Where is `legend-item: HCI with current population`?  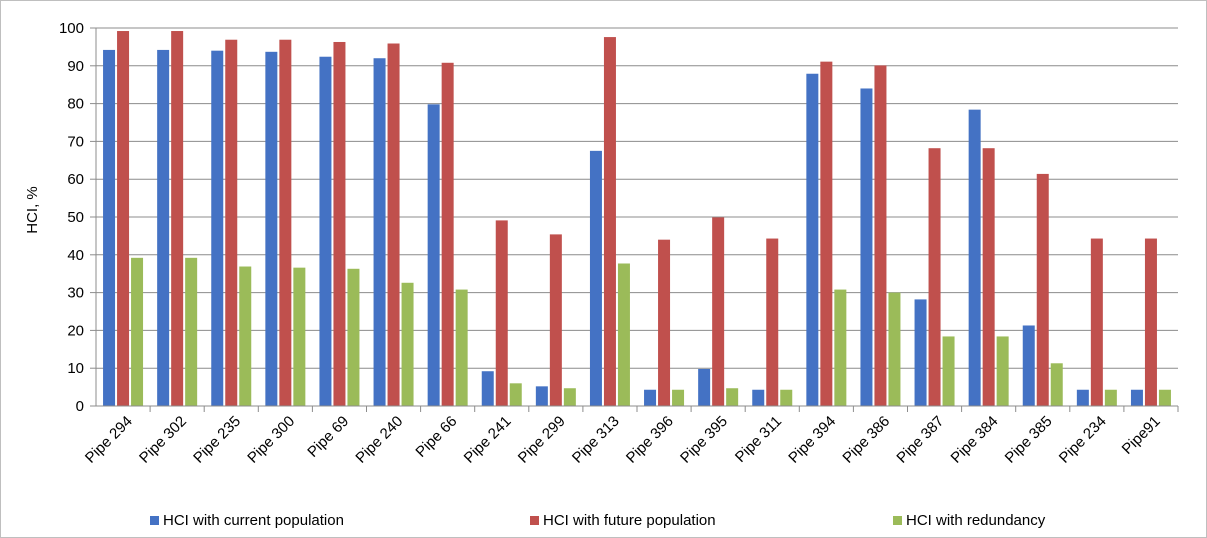 legend-item: HCI with current population is located at coordinates (247, 520).